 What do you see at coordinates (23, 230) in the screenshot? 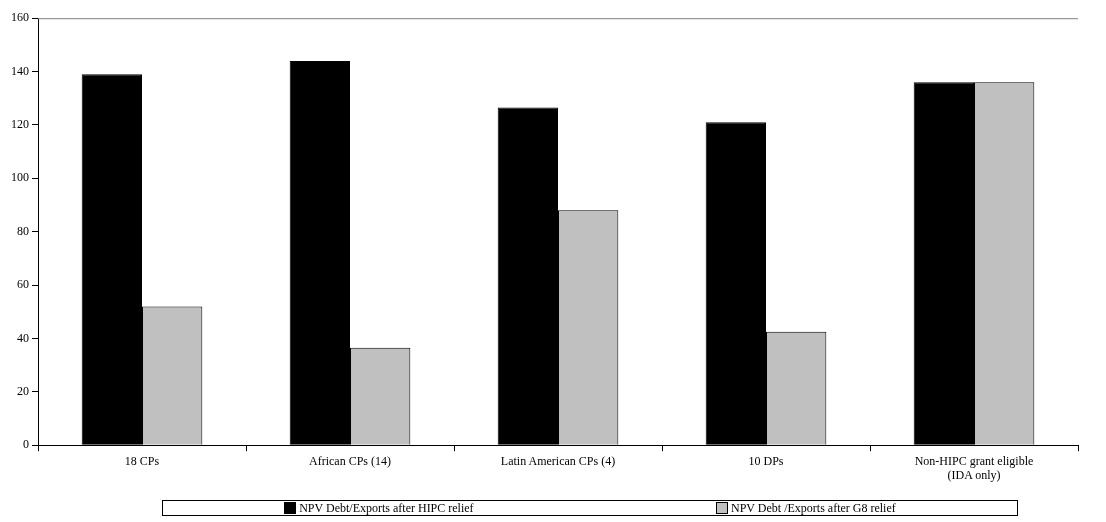
I see `y-tick-label: 80` at bounding box center [23, 230].